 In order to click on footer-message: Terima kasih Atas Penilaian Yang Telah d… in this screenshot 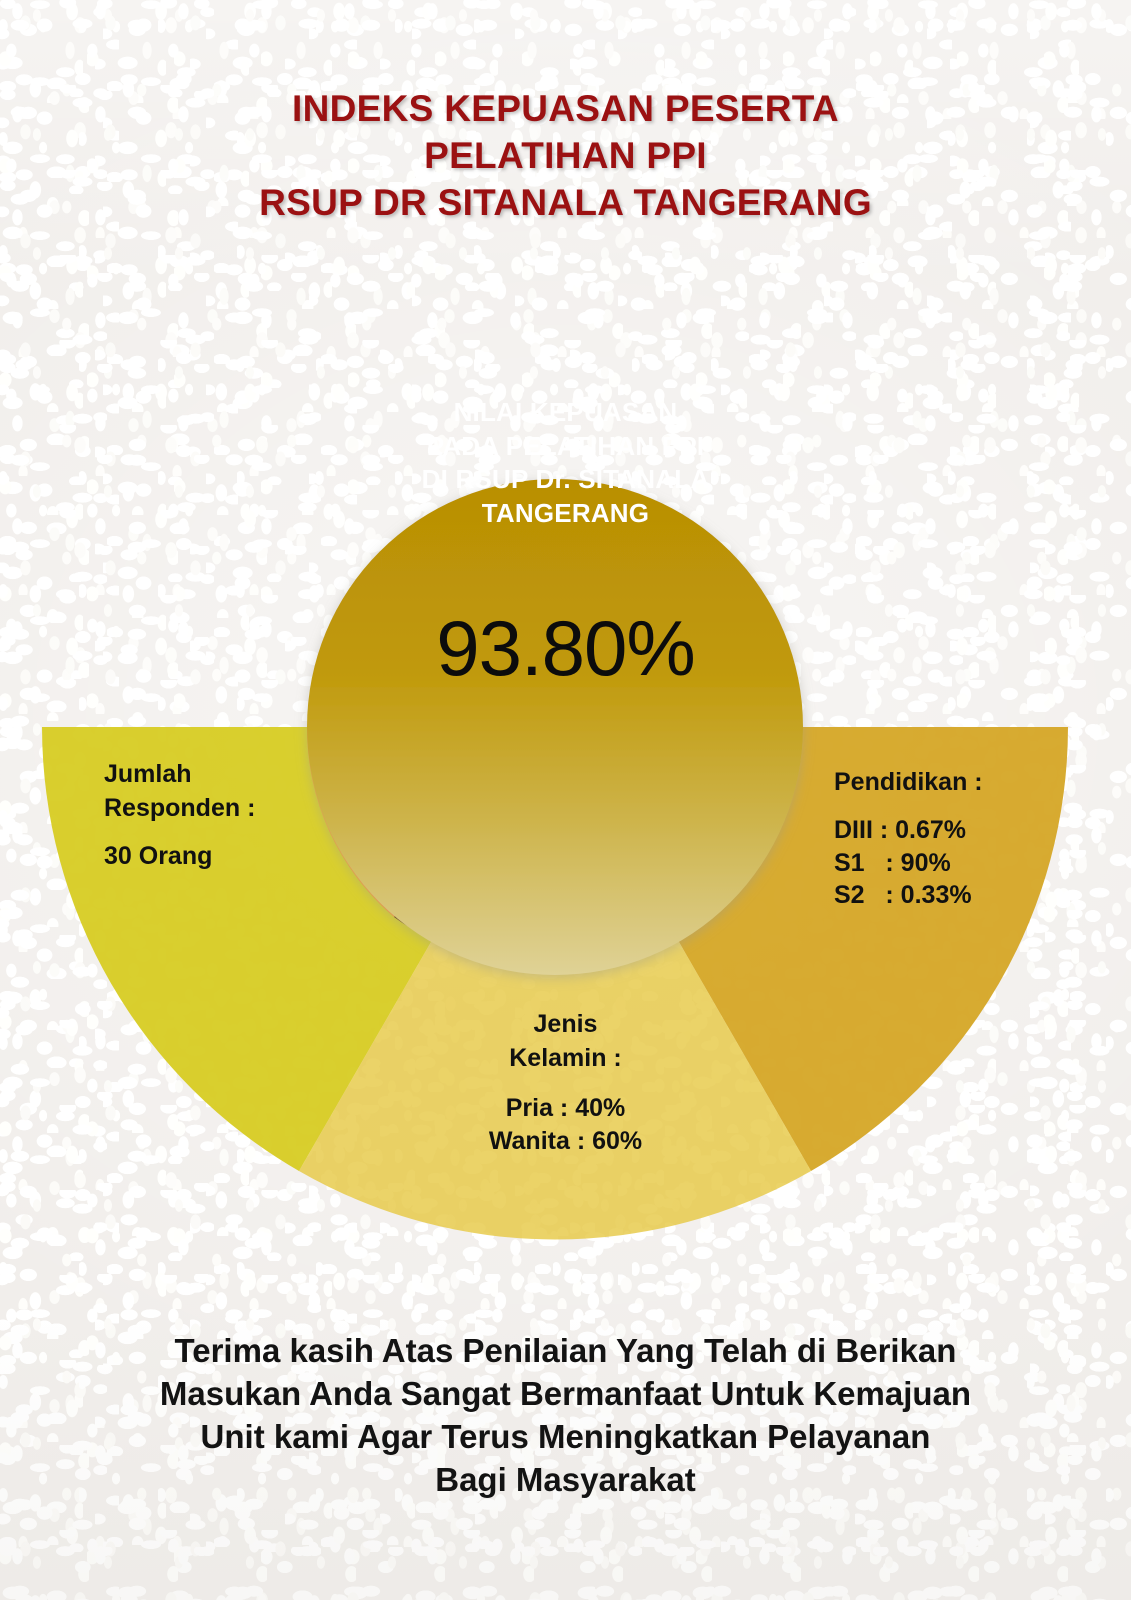, I will do `click(565, 1416)`.